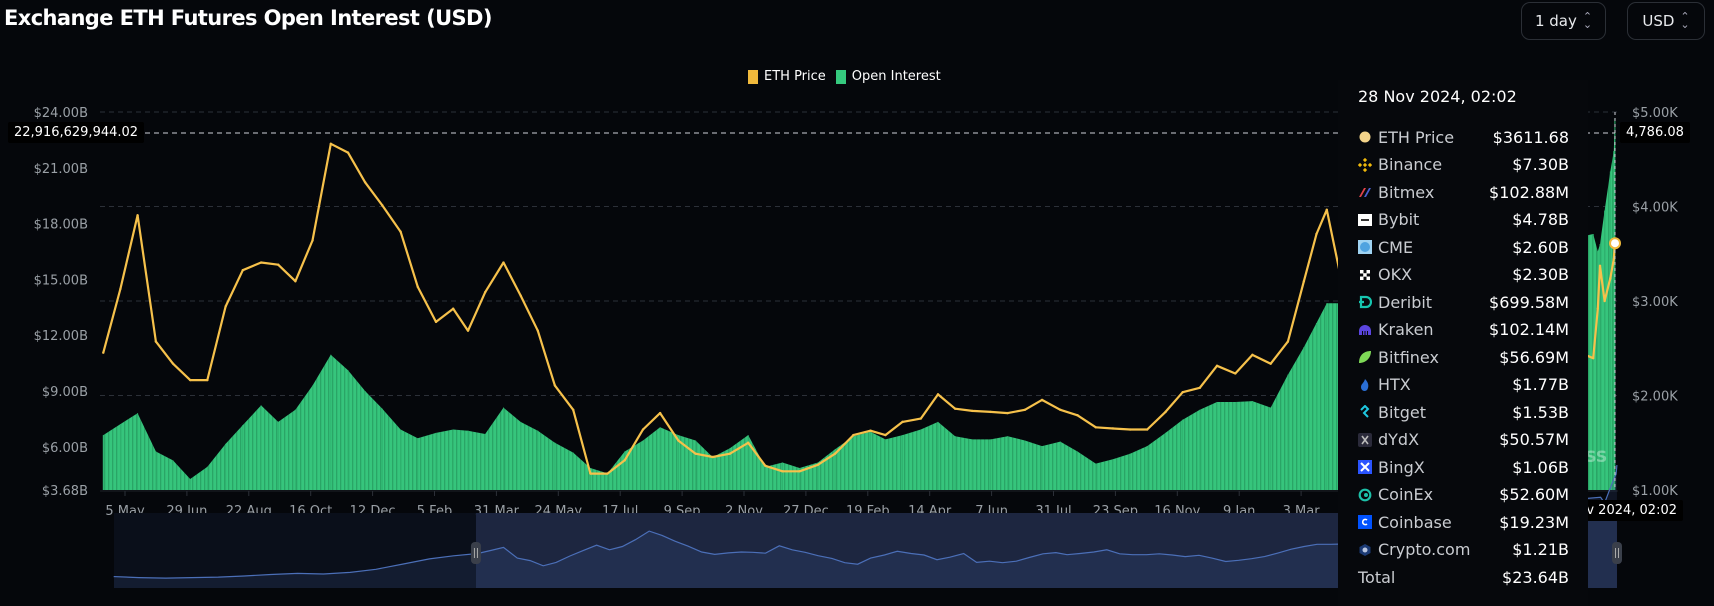  Describe the element at coordinates (1463, 302) in the screenshot. I see `tooltip-row-deribit: Deribit $699.58M` at that location.